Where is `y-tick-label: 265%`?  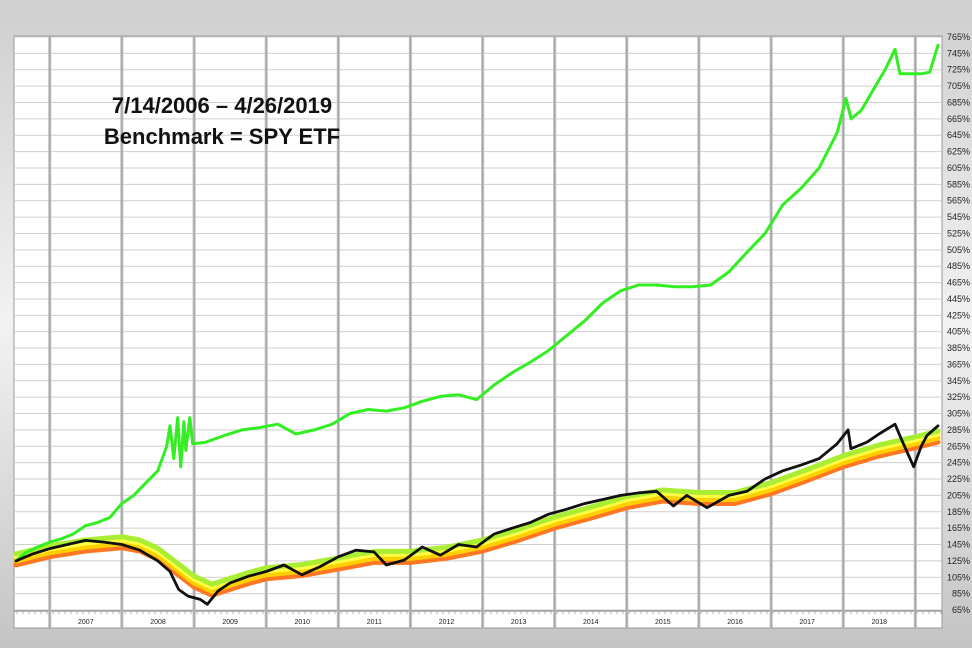
y-tick-label: 265% is located at coordinates (958, 446).